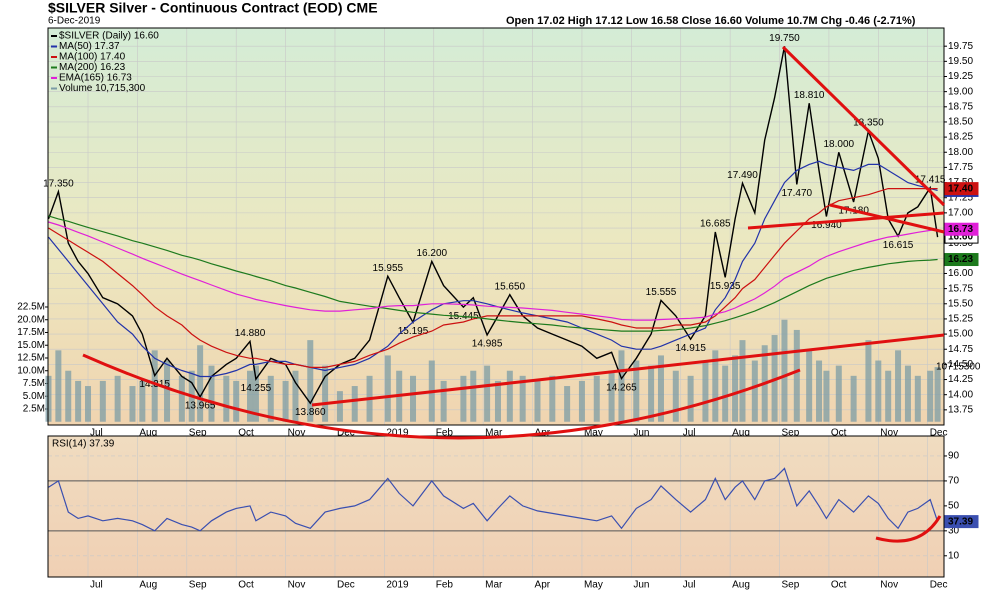 Image resolution: width=990 pixels, height=596 pixels. I want to click on y-tick-label: 16.00, so click(960, 273).